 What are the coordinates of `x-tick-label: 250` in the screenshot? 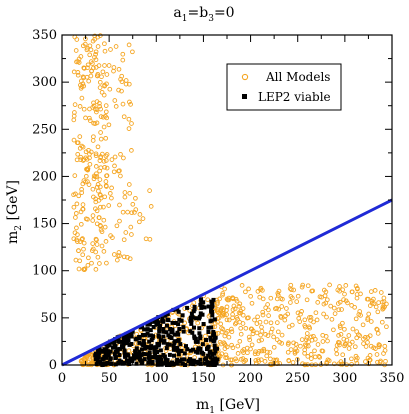 It's located at (297, 378).